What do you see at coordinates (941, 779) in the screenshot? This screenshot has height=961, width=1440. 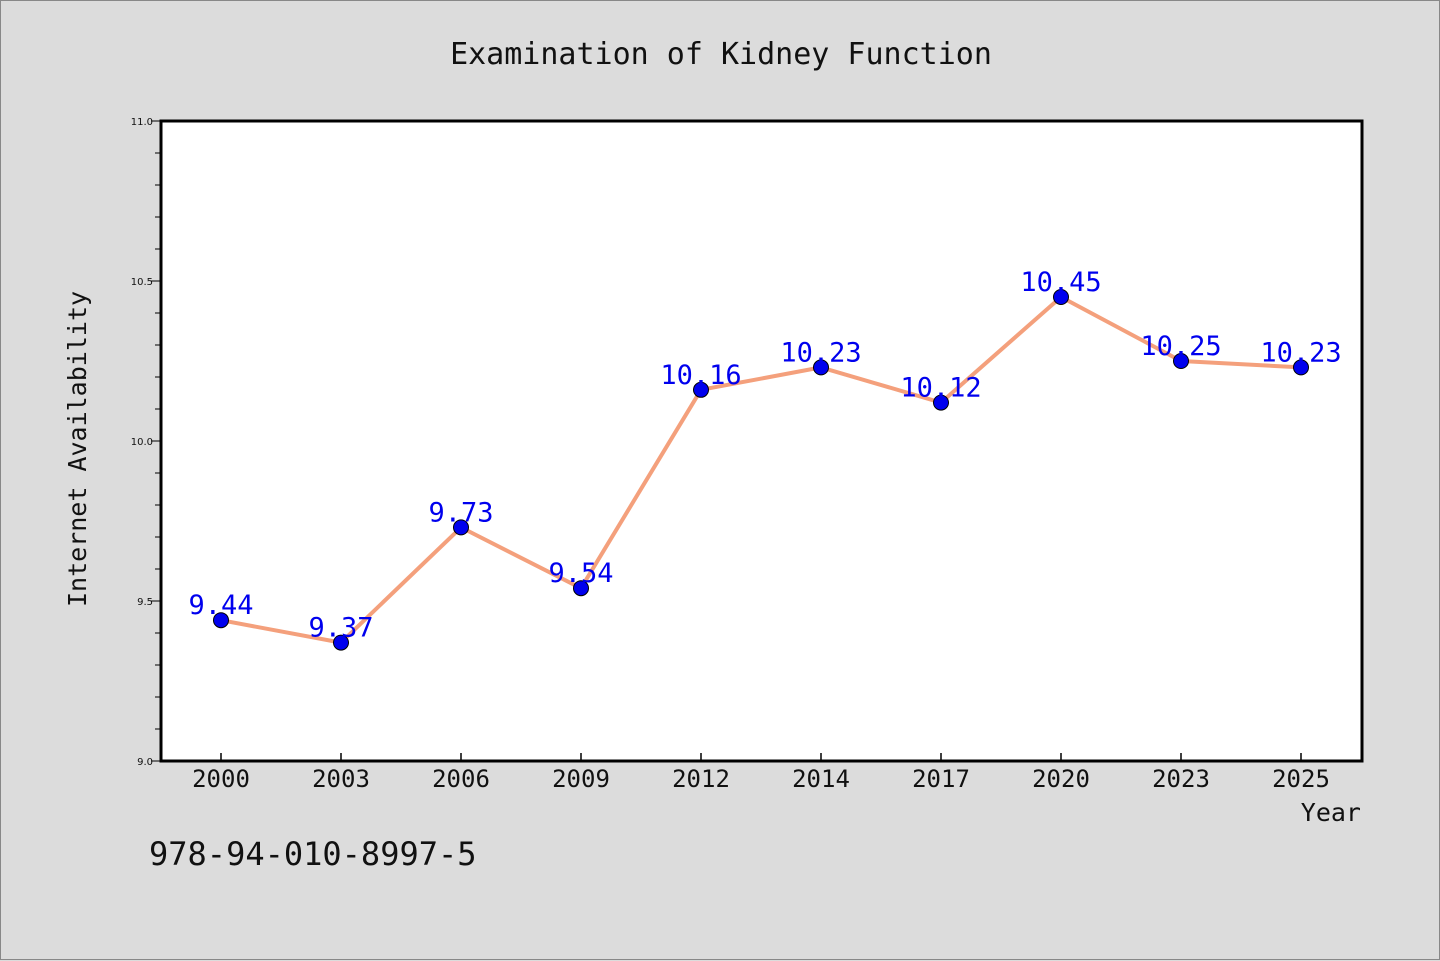 I see `x-tick-label: 2017` at bounding box center [941, 779].